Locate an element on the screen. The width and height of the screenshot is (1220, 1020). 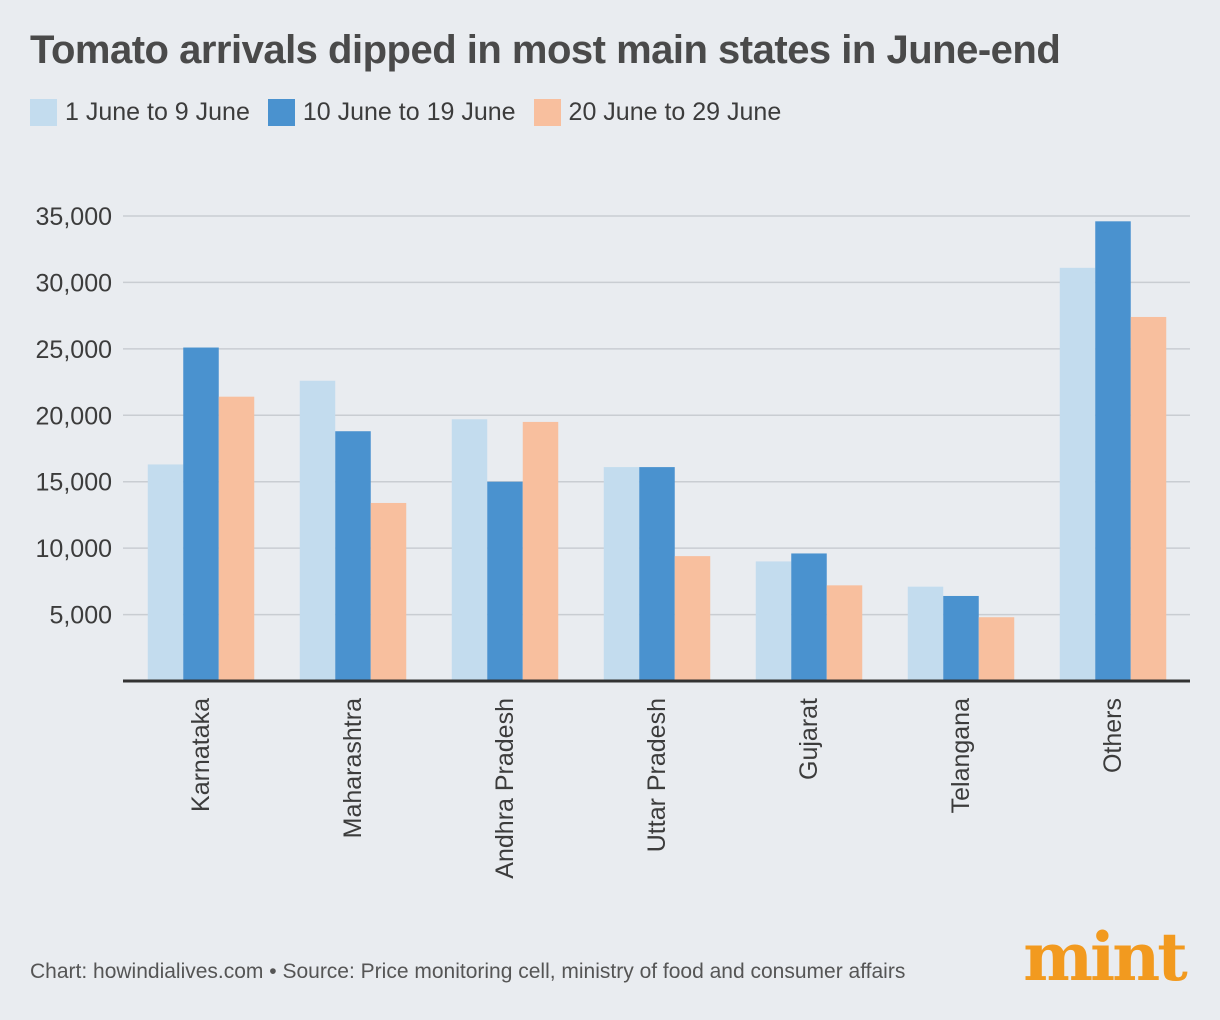
legend-label-series-3: 20 June to 29 June is located at coordinates (675, 112).